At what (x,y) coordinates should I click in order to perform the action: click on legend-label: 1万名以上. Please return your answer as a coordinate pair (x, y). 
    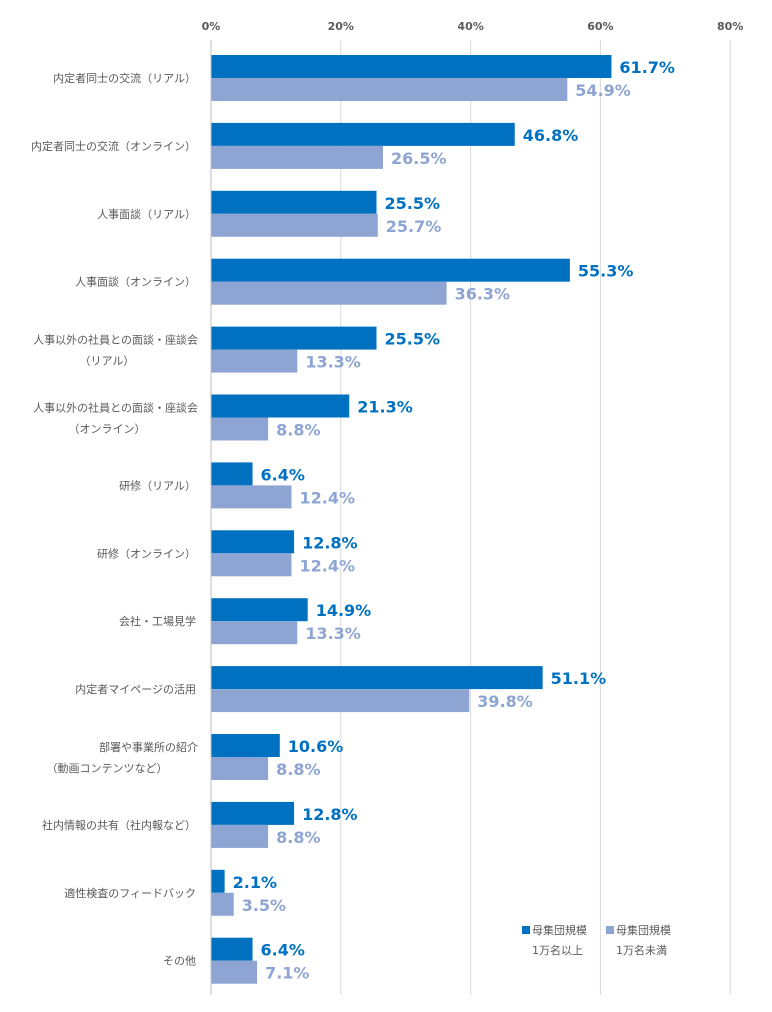
    Looking at the image, I should click on (557, 950).